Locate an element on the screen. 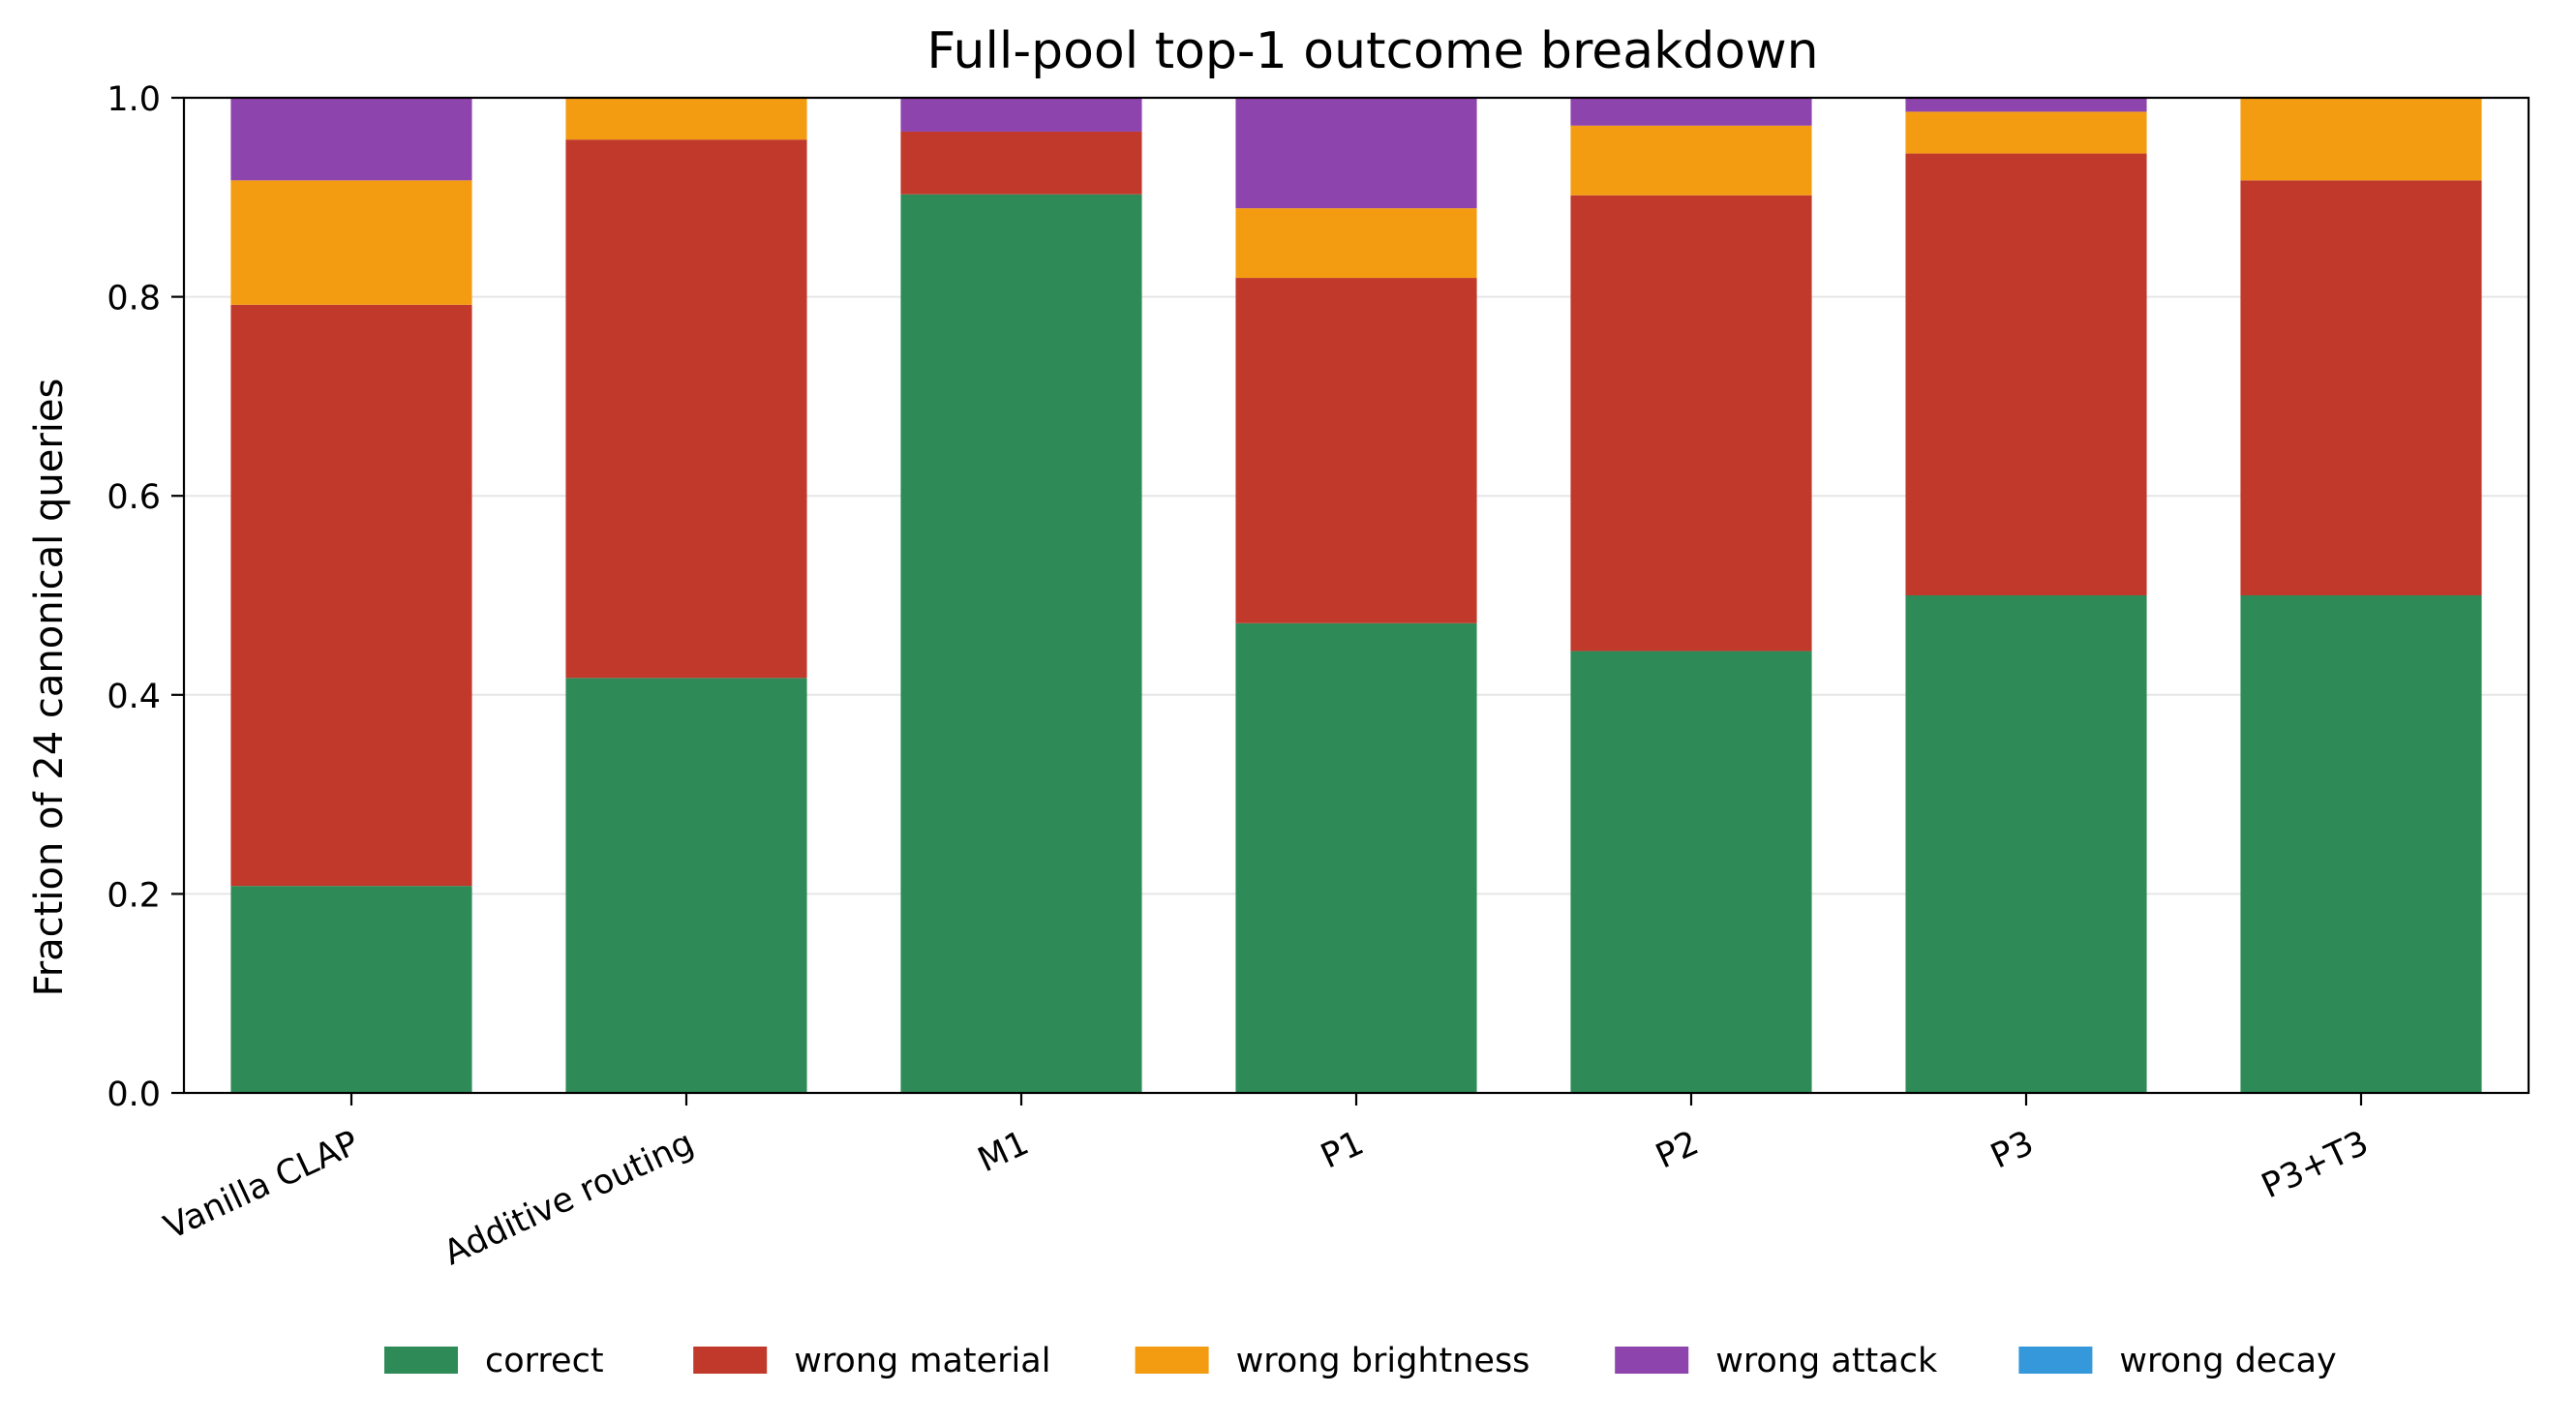 This screenshot has width=2576, height=1424. y-tick-label: 0.2 is located at coordinates (133, 895).